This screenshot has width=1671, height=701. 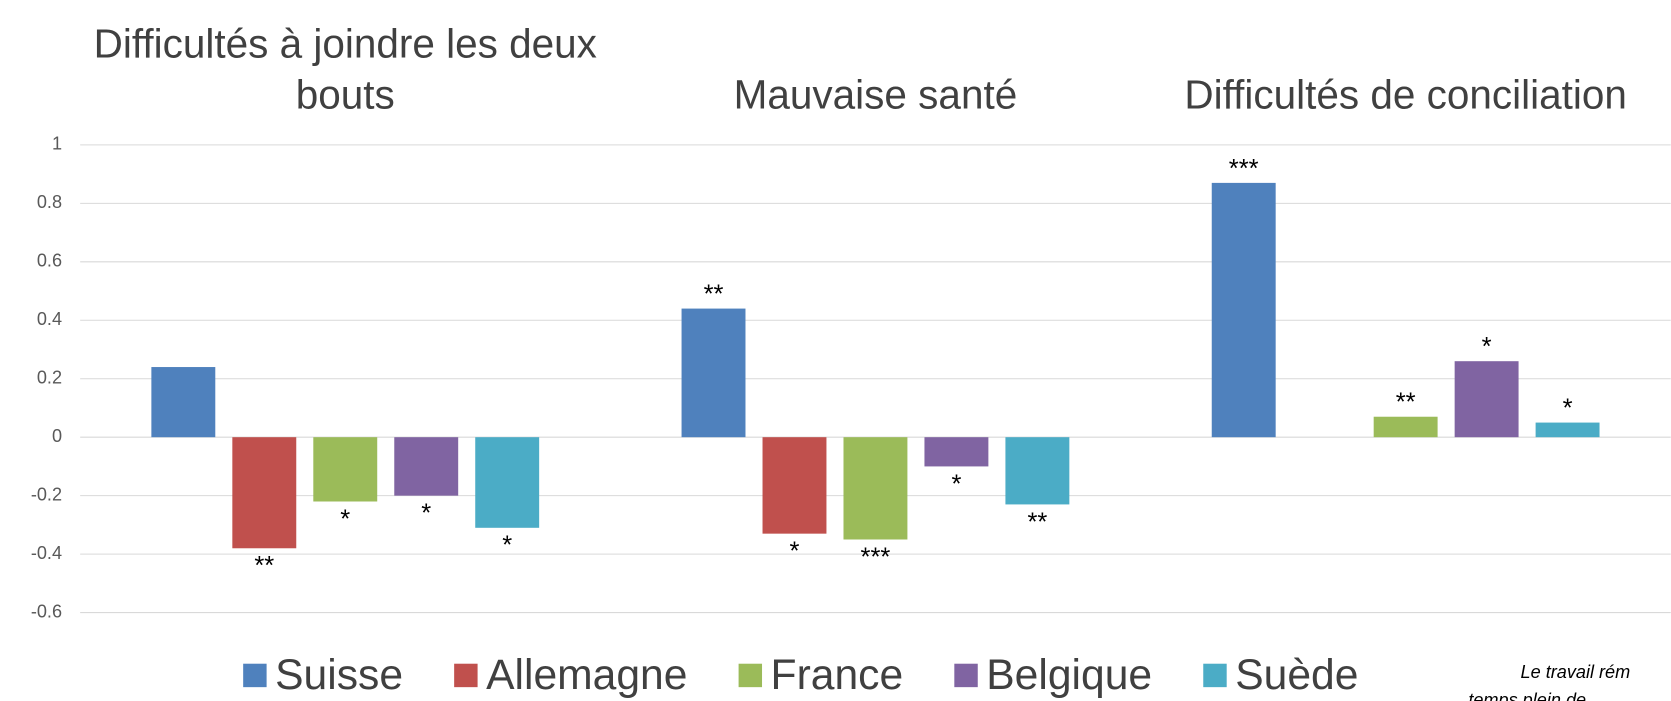 I want to click on note: Le travail rém, so click(x=1576, y=672).